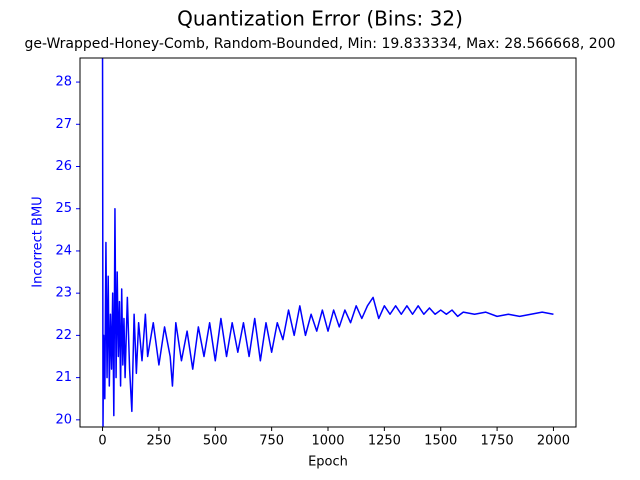  Describe the element at coordinates (63, 377) in the screenshot. I see `y-tick-label: 21` at that location.